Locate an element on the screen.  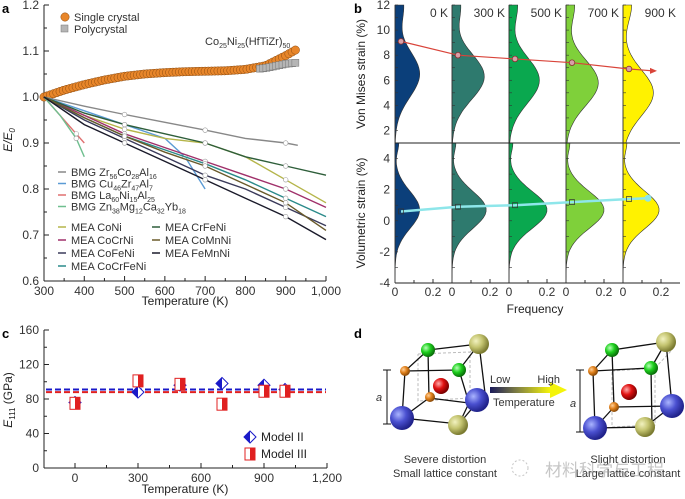
b-y-tick-label-top: 2 is located at coordinates (386, 130).